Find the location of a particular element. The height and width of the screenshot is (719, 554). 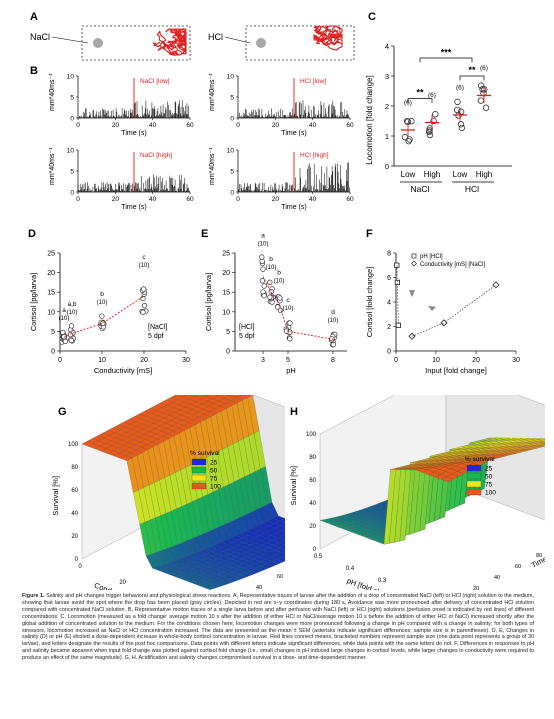

z-tick-label: 20 is located at coordinates (312, 527).